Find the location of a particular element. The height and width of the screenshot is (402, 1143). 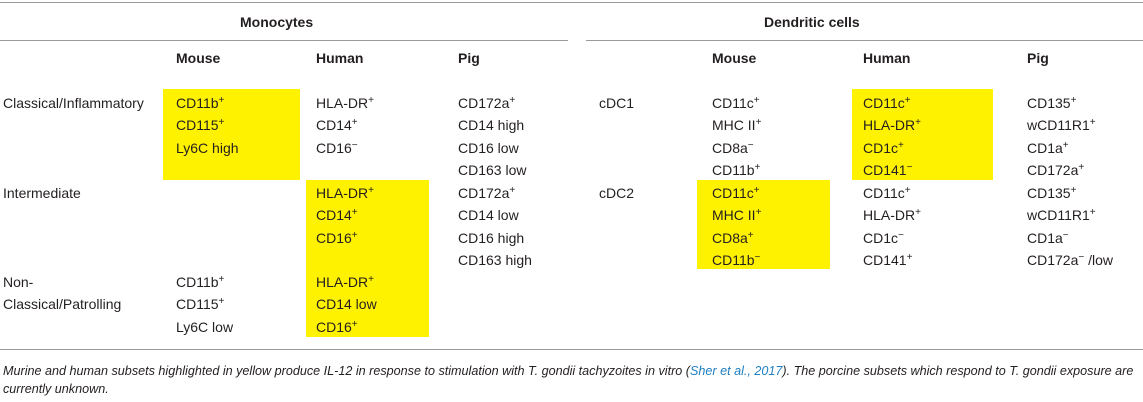

marker: CD16− is located at coordinates (337, 147).